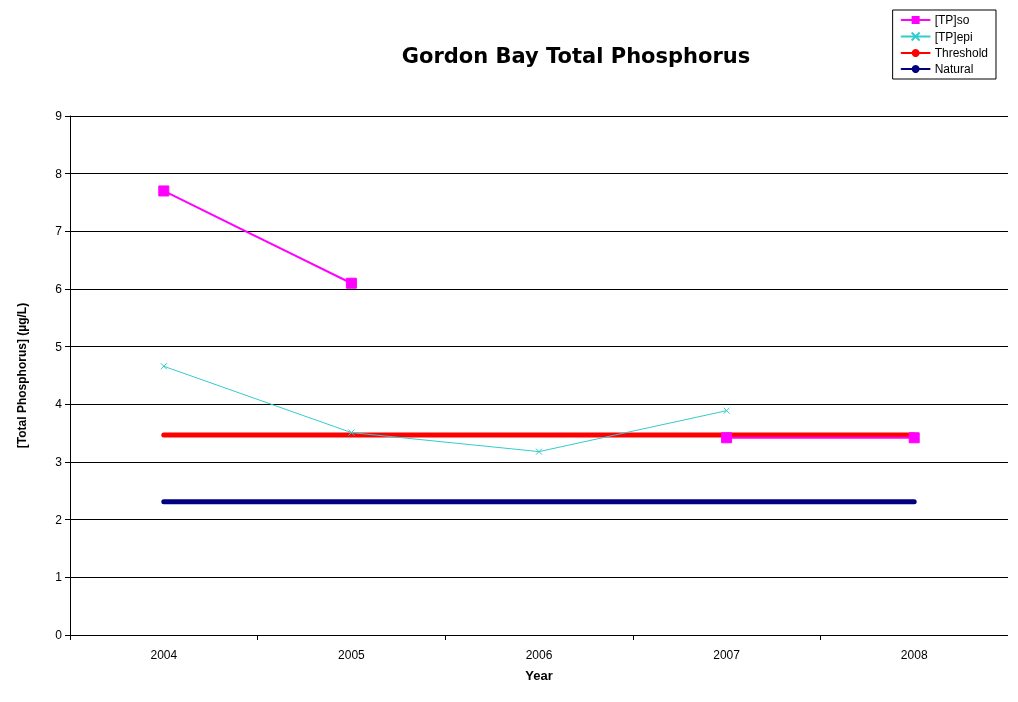 The image size is (1018, 702). I want to click on y-tick-label: 4, so click(59, 404).